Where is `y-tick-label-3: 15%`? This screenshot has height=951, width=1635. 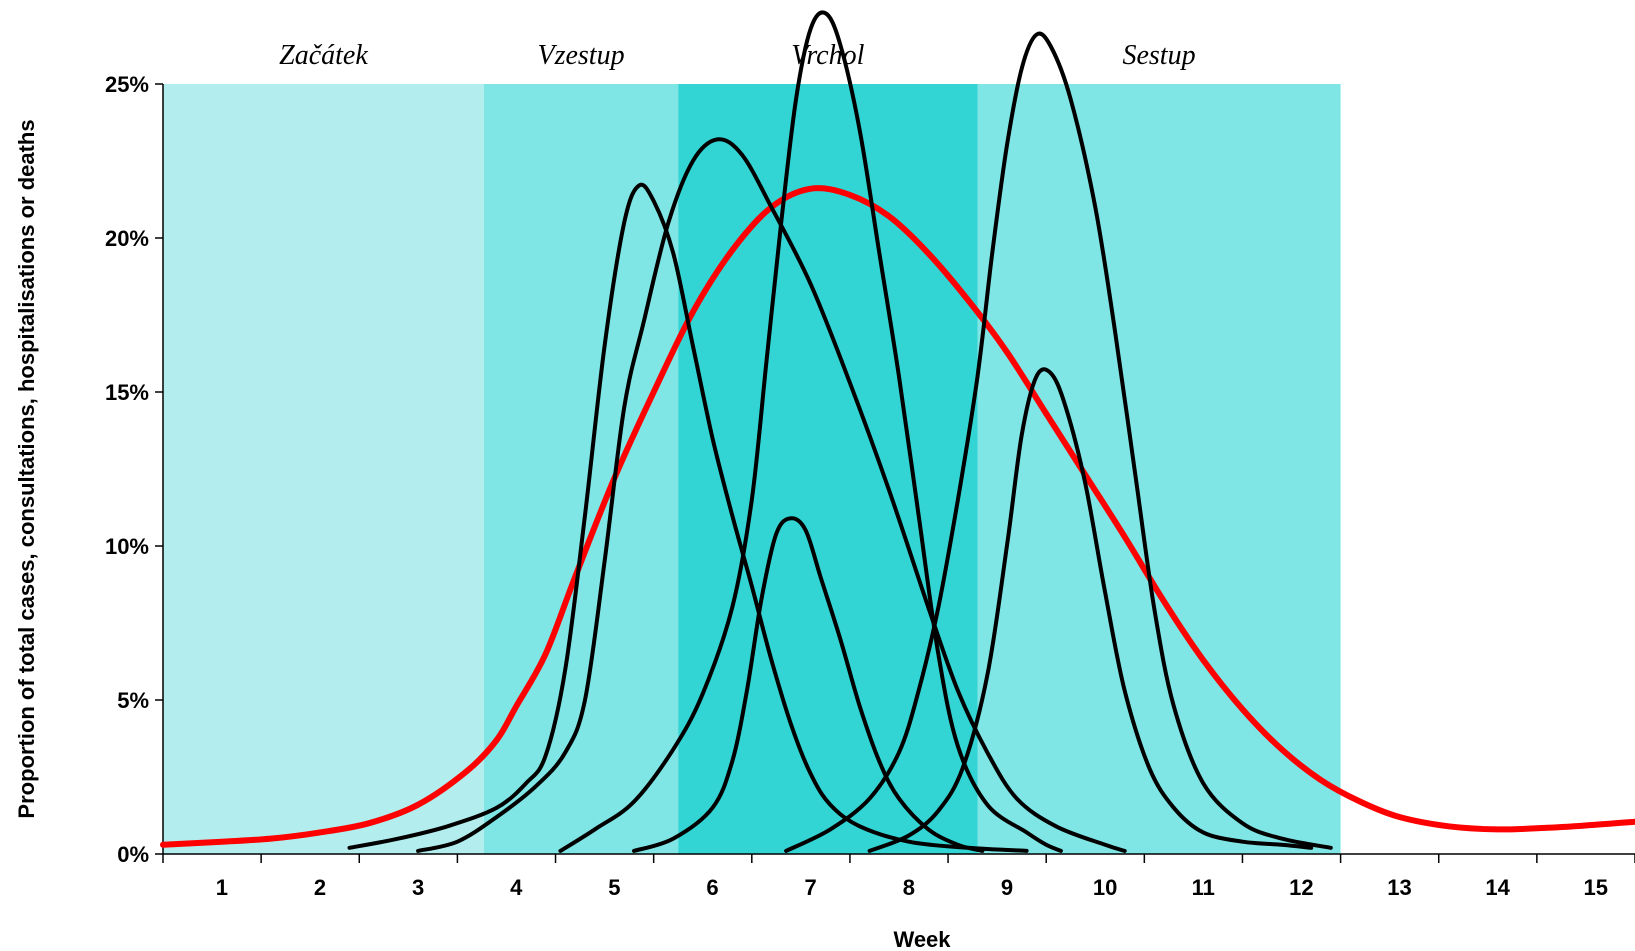 y-tick-label-3: 15% is located at coordinates (127, 392).